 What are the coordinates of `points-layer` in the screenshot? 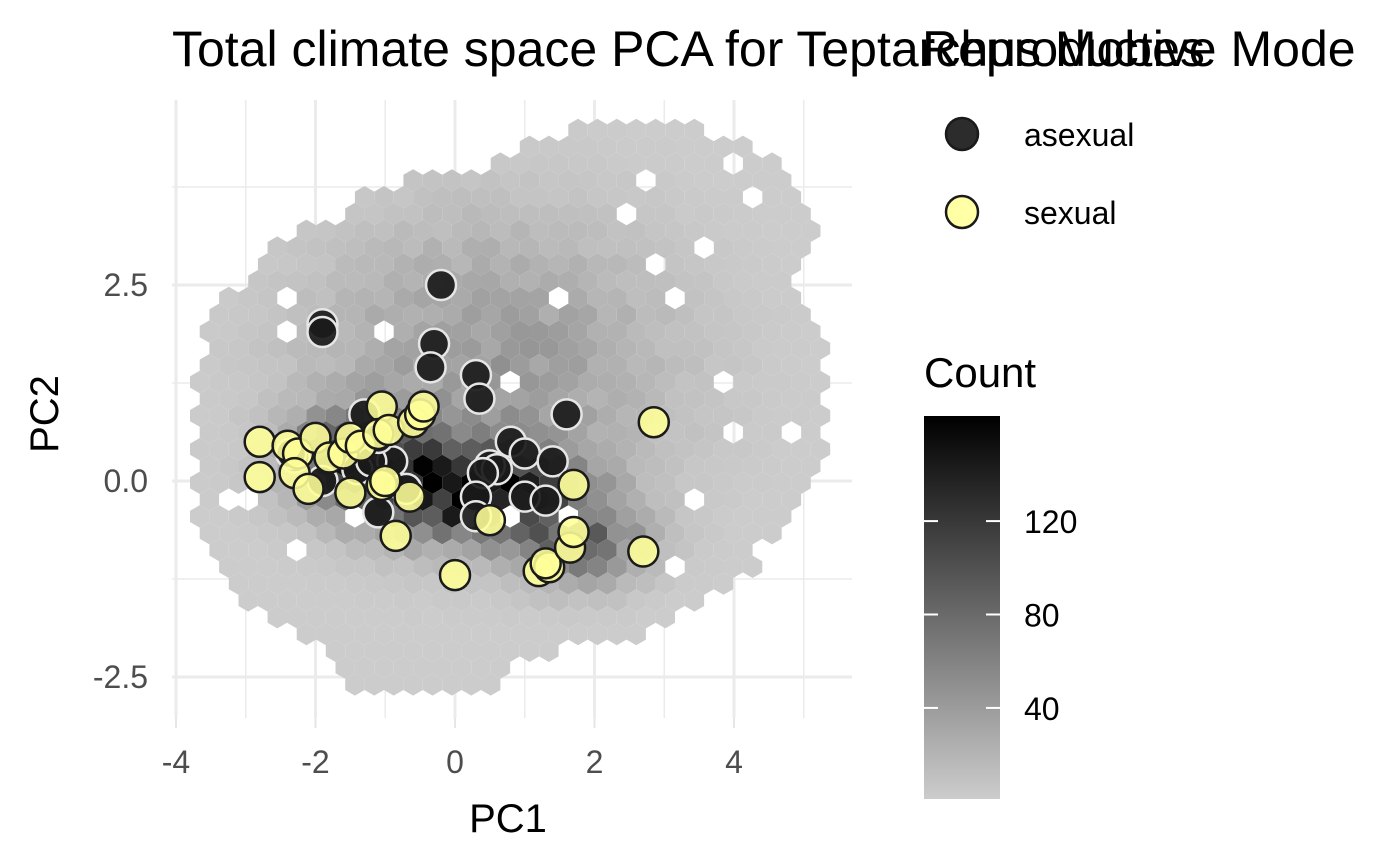 It's located at (457, 430).